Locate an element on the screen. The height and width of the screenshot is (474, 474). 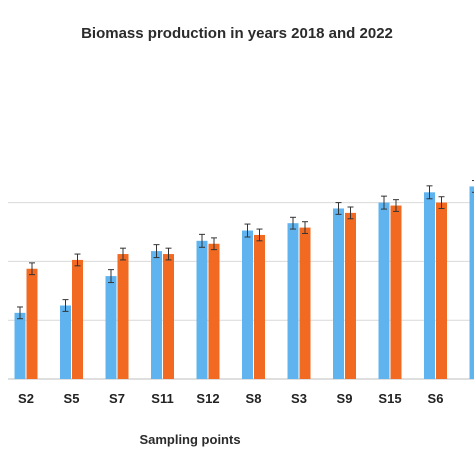
bar-series-2-S5 is located at coordinates (77, 319).